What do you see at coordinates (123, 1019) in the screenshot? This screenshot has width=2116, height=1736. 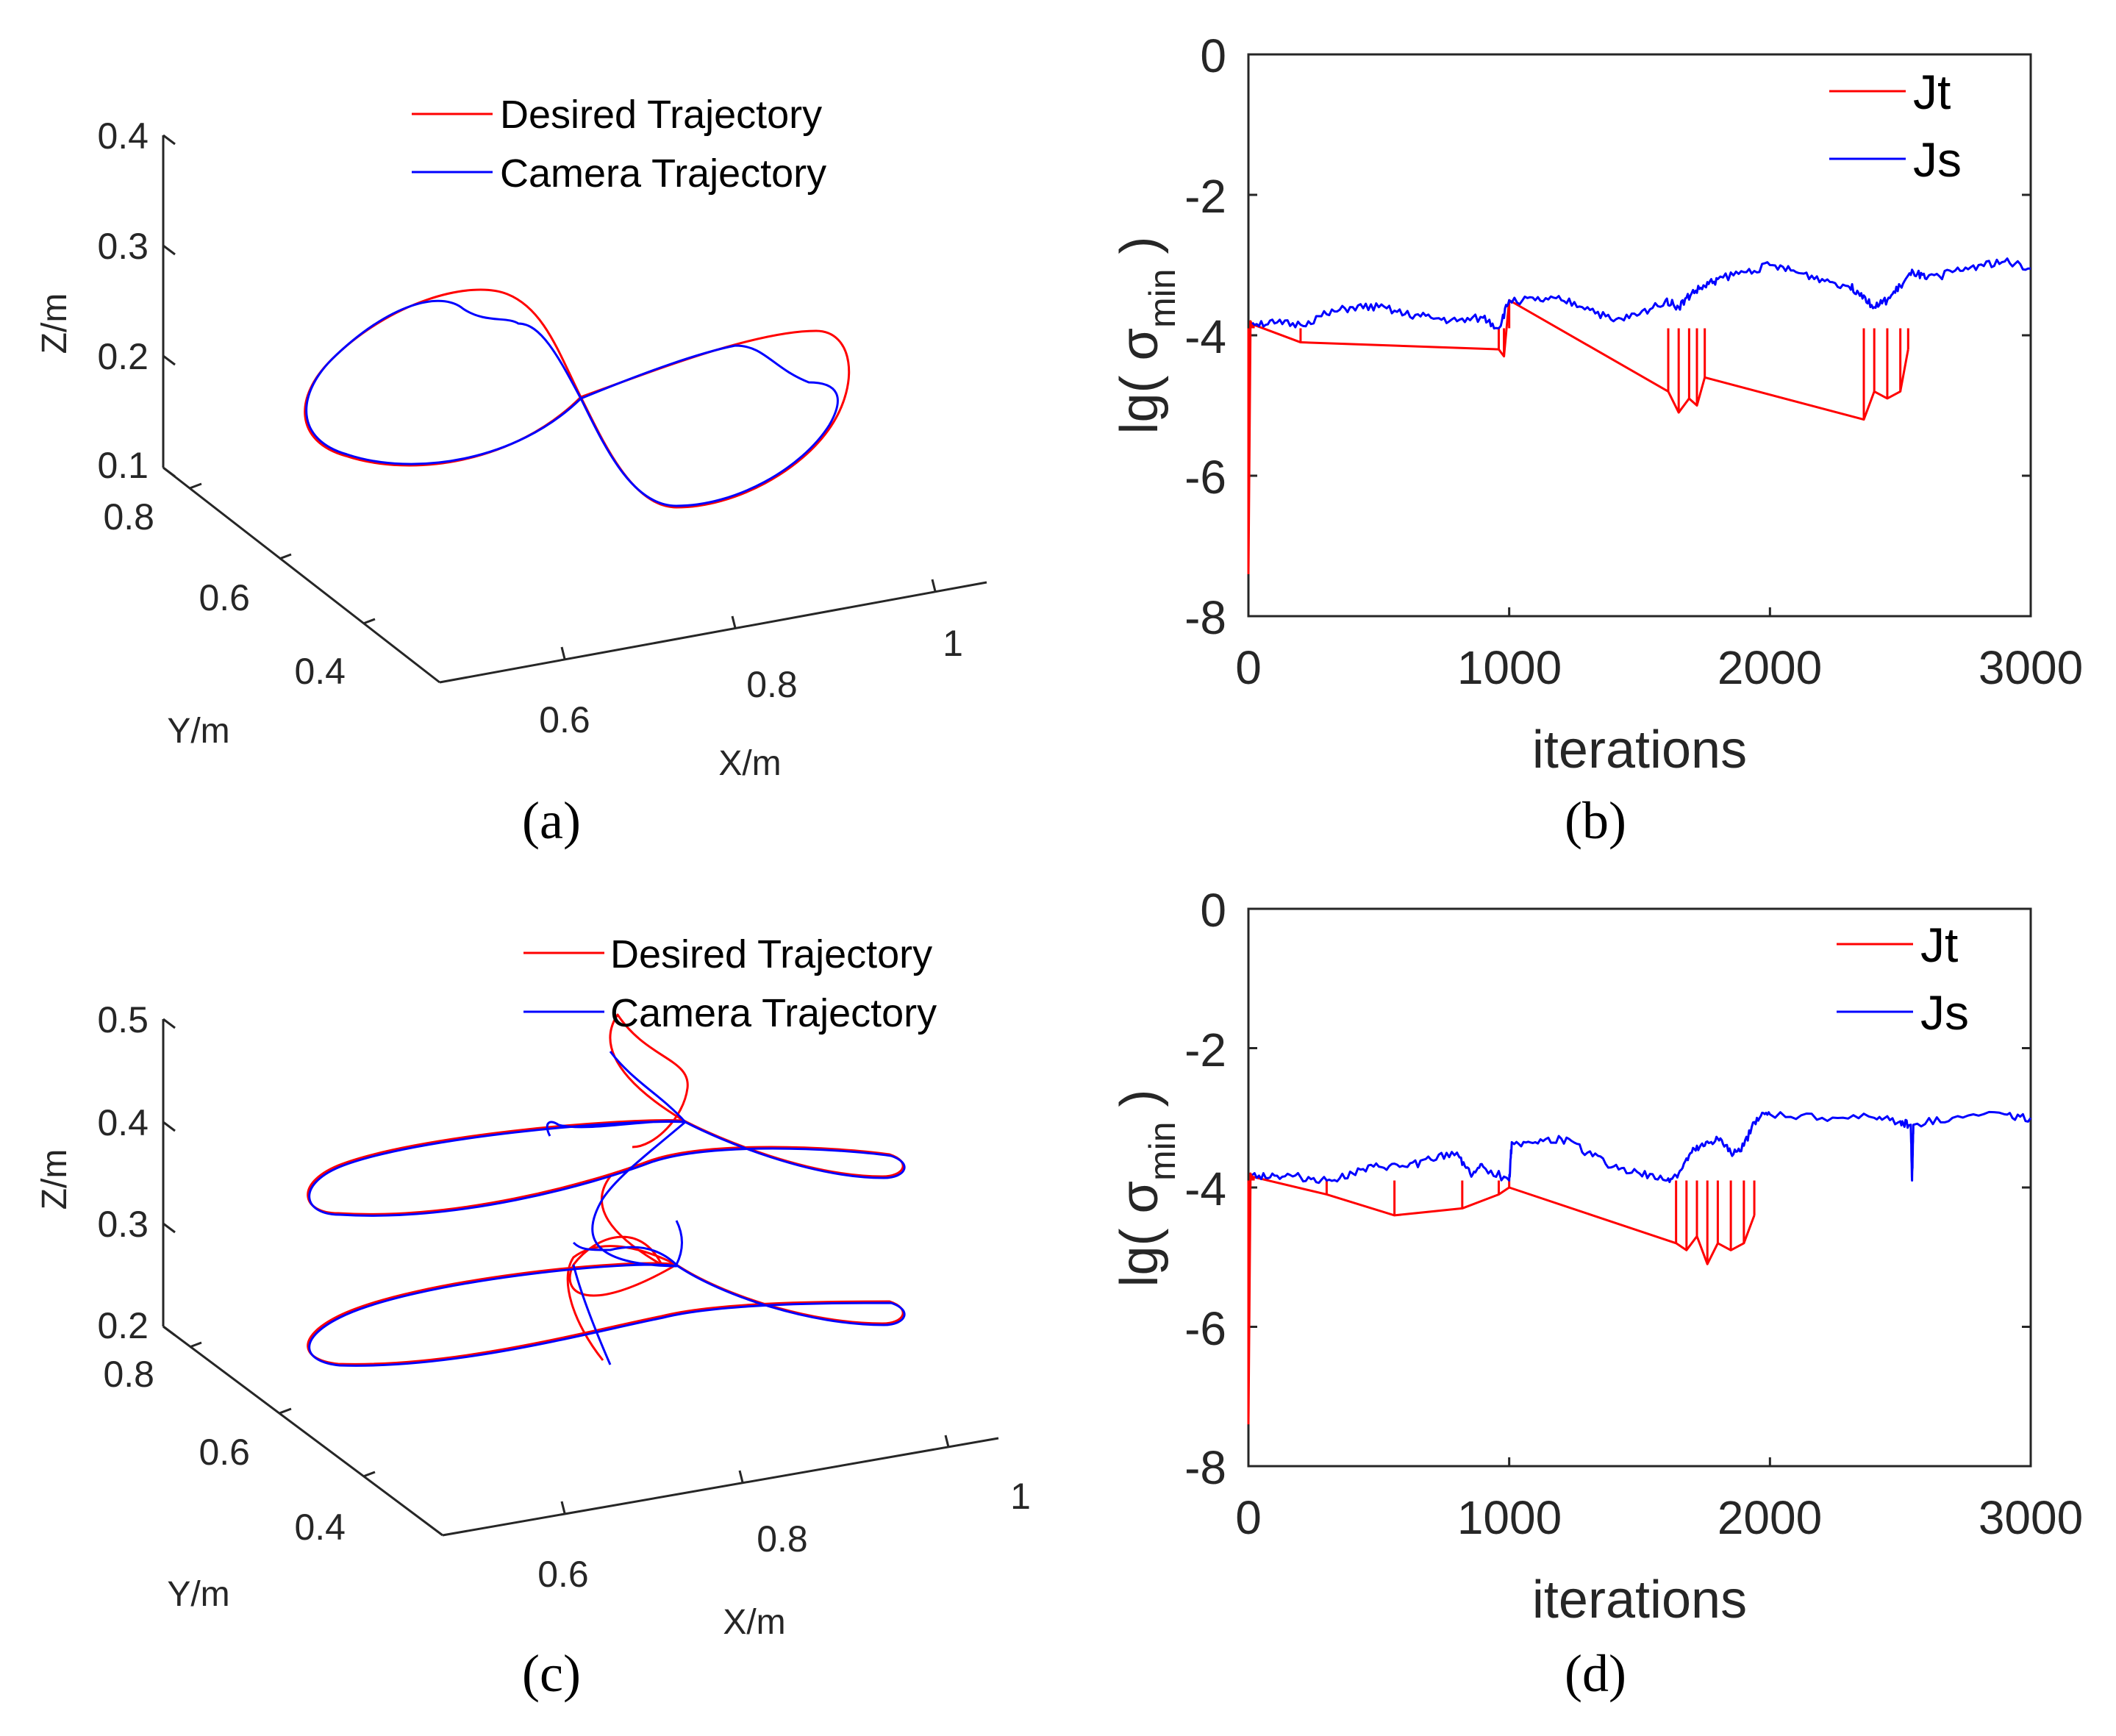 I see `z-tick-label: 0.5` at bounding box center [123, 1019].